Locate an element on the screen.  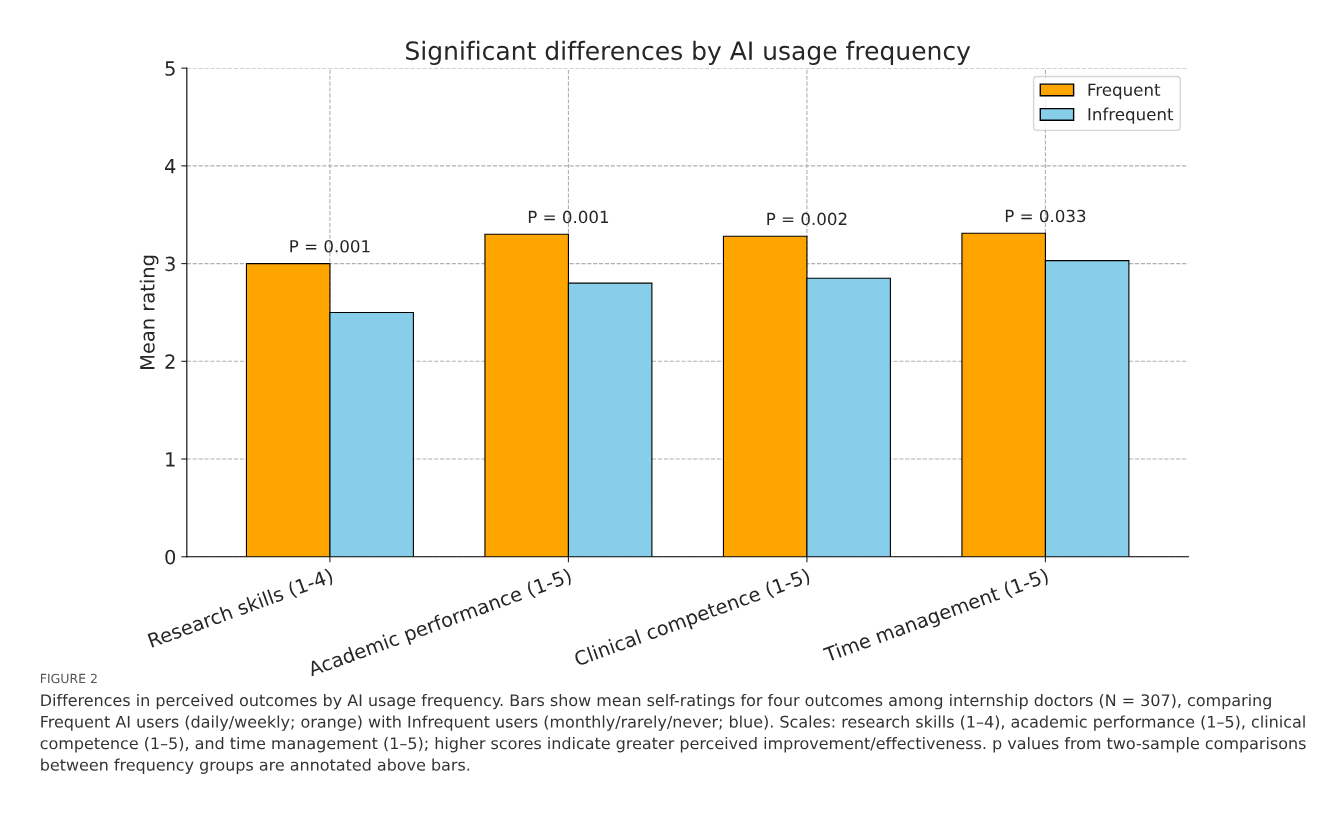
y-tick-label: 2 is located at coordinates (170, 361).